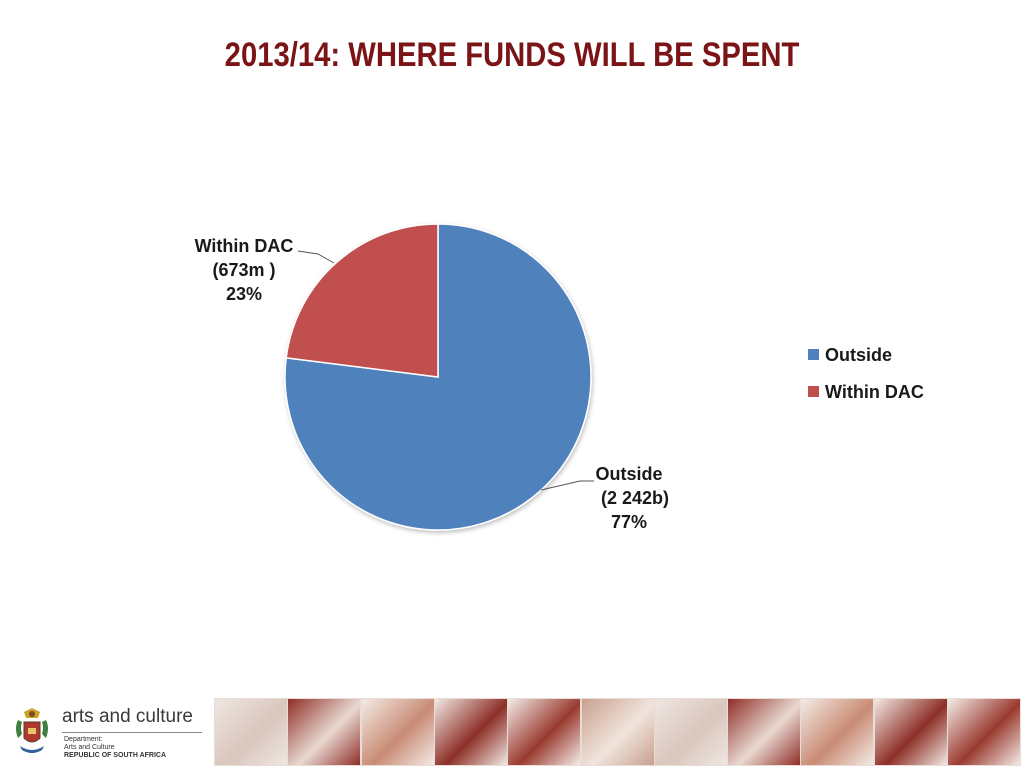 Image resolution: width=1024 pixels, height=768 pixels. What do you see at coordinates (316, 257) in the screenshot?
I see `leader-line-within-dac` at bounding box center [316, 257].